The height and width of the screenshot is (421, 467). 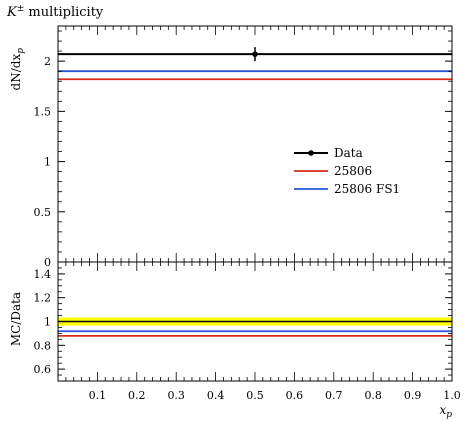 I want to click on x-tick-label: 0.2, so click(x=137, y=395).